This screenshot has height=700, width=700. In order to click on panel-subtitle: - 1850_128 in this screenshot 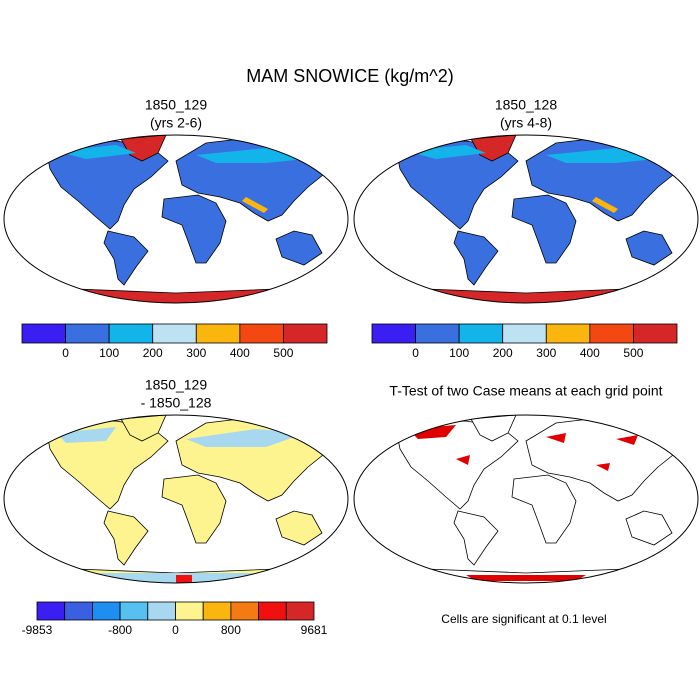, I will do `click(176, 403)`.